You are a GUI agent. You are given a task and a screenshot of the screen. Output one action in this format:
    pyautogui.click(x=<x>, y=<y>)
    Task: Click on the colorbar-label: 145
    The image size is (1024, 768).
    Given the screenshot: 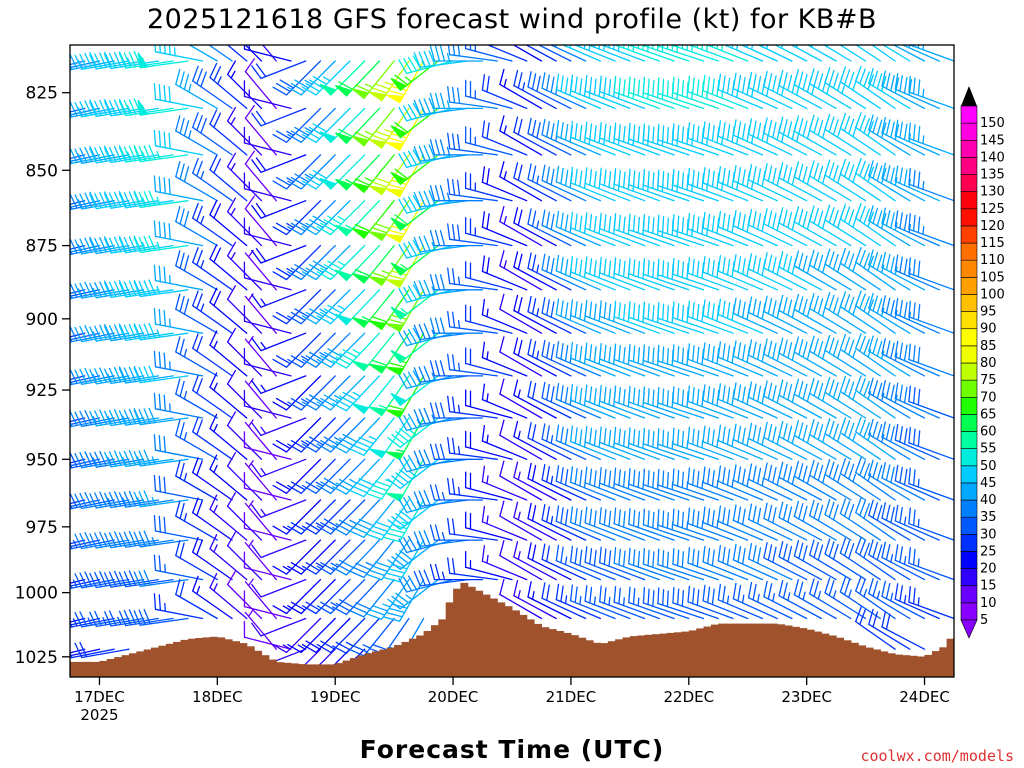 What is the action you would take?
    pyautogui.click(x=992, y=140)
    